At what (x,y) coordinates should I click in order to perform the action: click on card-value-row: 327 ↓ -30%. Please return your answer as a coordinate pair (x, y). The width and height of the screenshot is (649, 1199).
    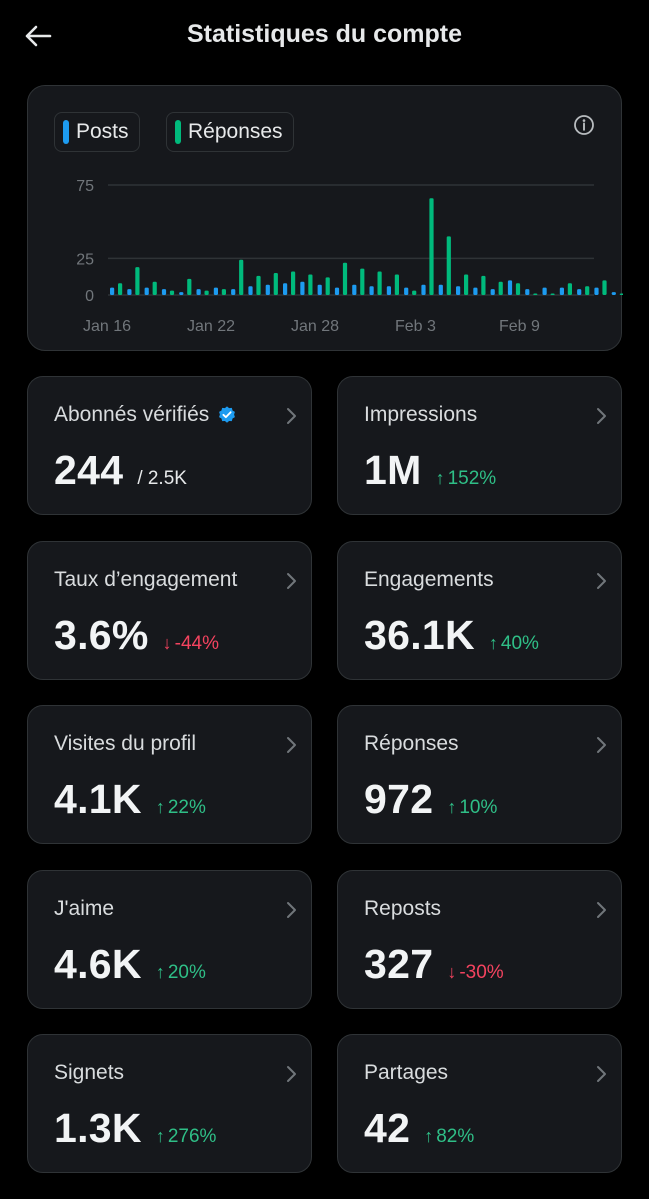
    Looking at the image, I should click on (434, 964).